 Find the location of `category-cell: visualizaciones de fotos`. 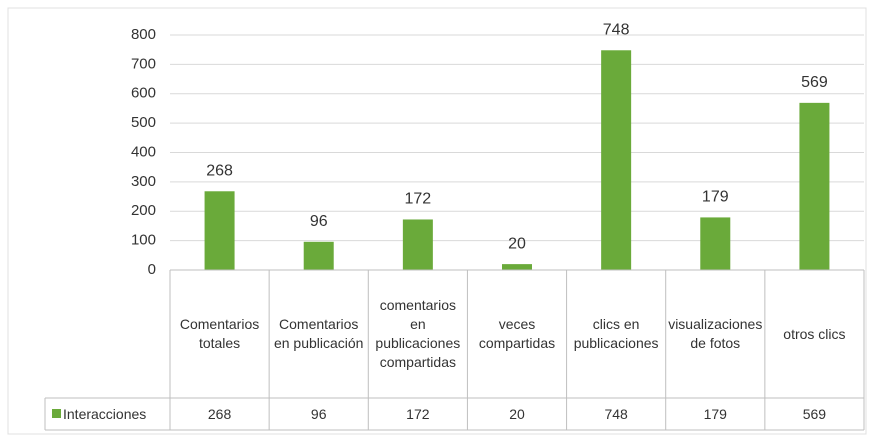

category-cell: visualizaciones de fotos is located at coordinates (715, 333).